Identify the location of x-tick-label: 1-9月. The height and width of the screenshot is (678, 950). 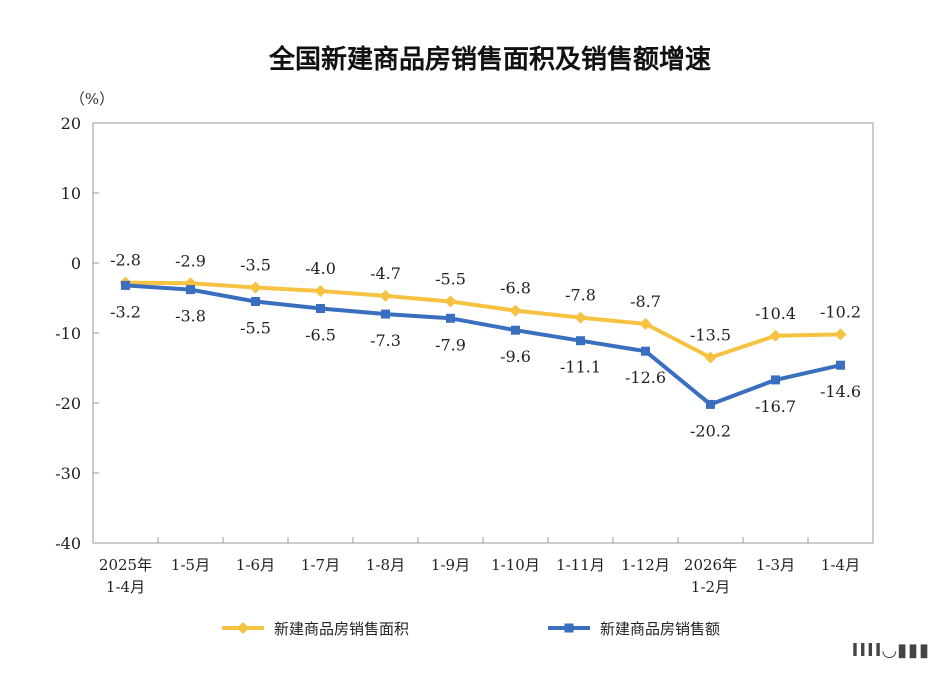
(450, 565).